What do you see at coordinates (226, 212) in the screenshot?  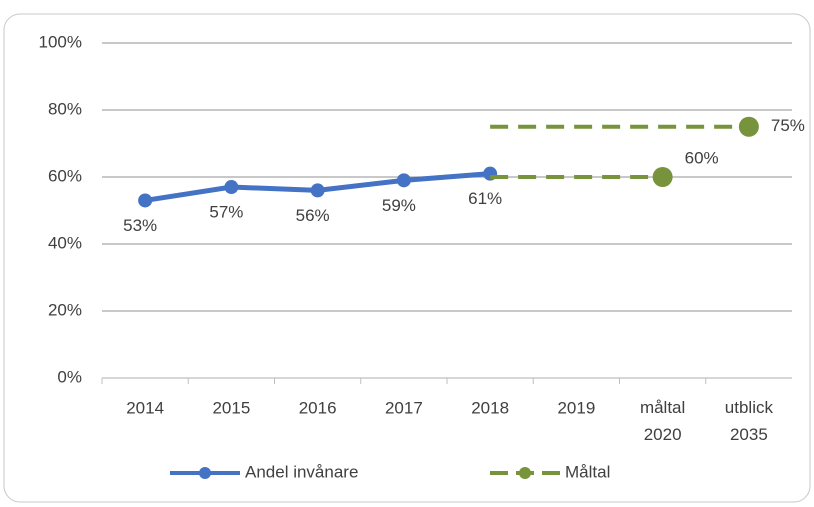 I see `data-label: 57%` at bounding box center [226, 212].